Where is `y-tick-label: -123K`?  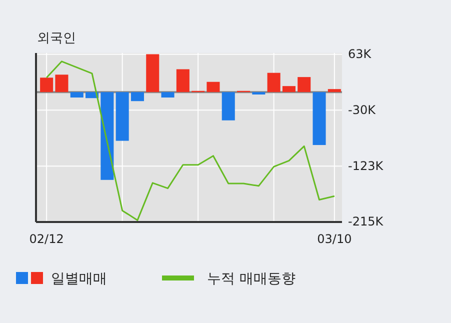
y-tick-label: -123K is located at coordinates (366, 166).